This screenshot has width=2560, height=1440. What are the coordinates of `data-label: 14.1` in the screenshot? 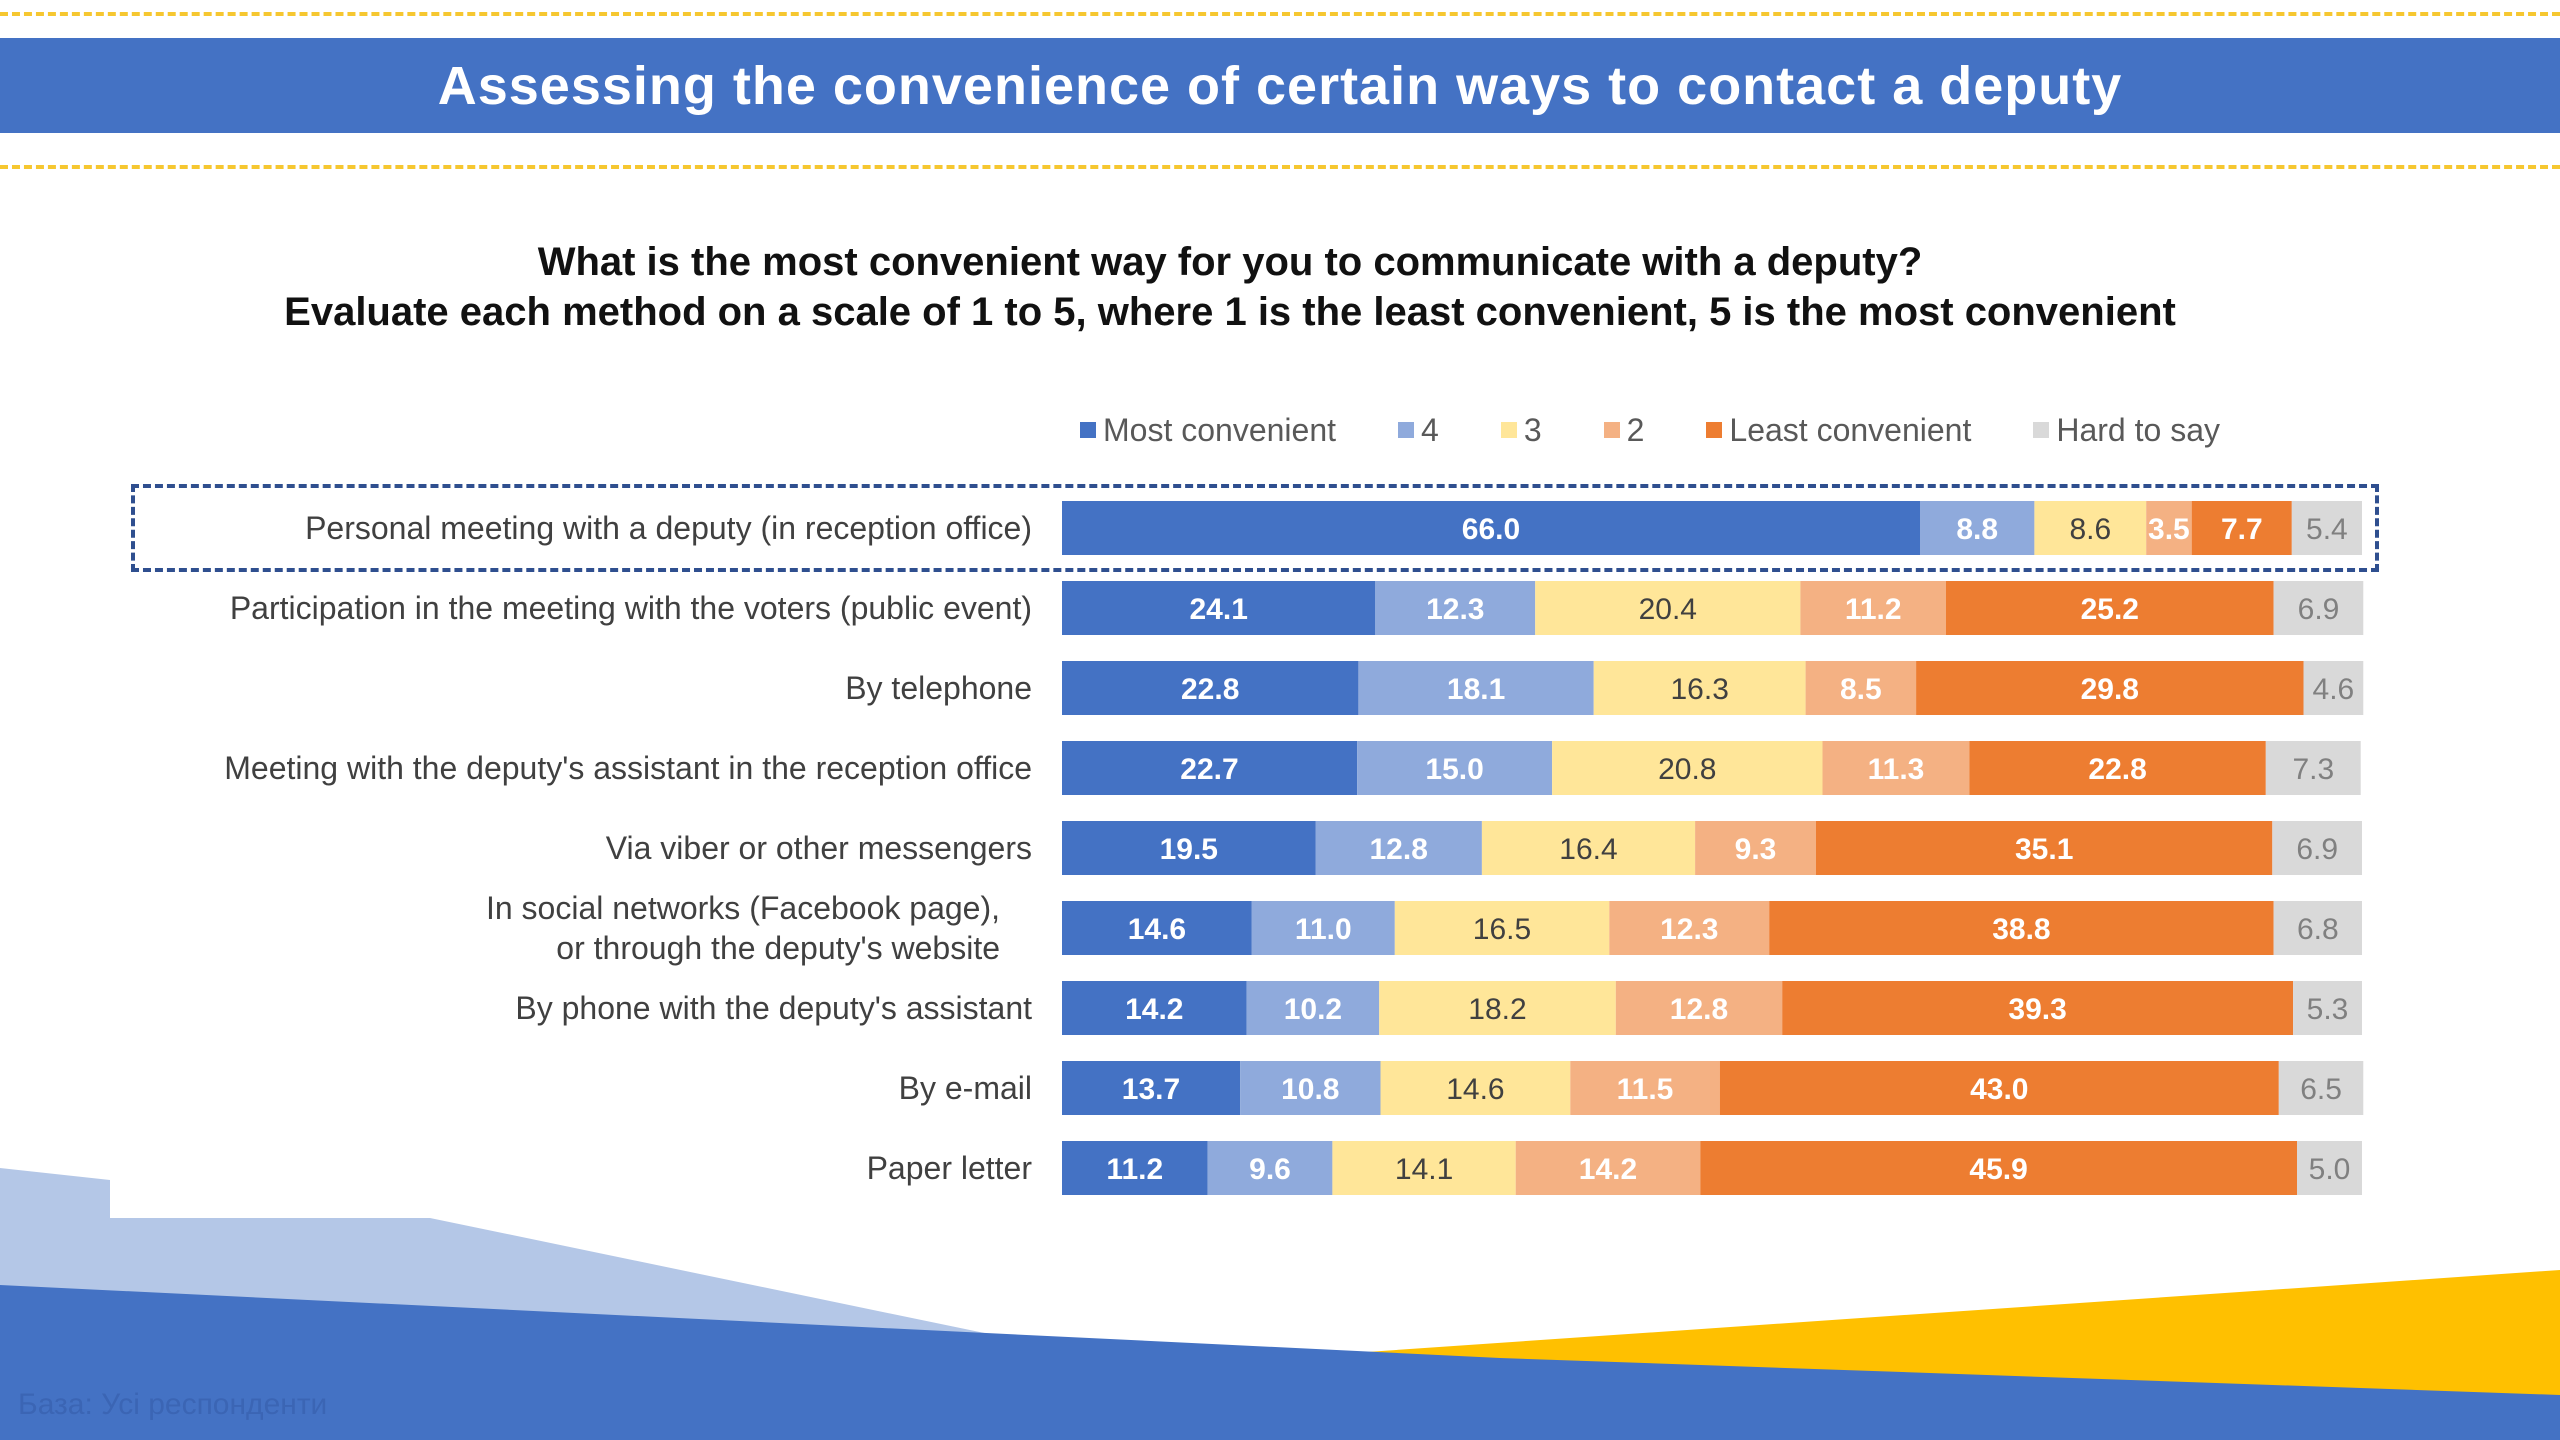 It's located at (1424, 1169).